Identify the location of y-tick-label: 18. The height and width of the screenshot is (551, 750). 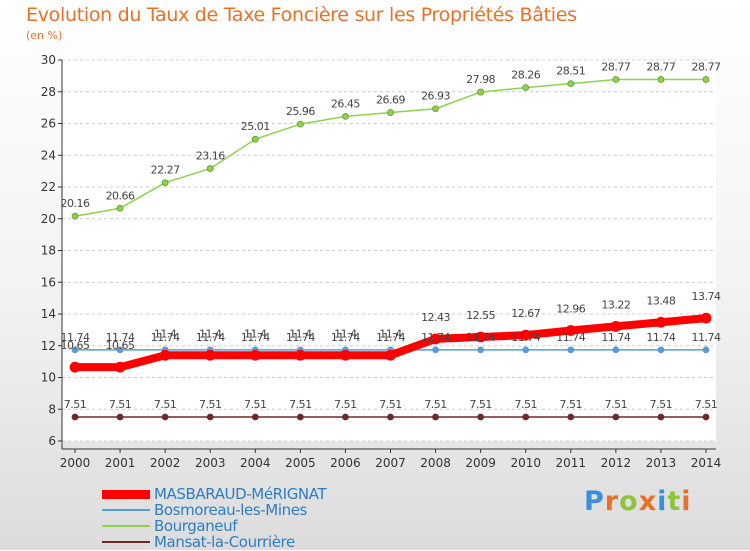
(48, 251).